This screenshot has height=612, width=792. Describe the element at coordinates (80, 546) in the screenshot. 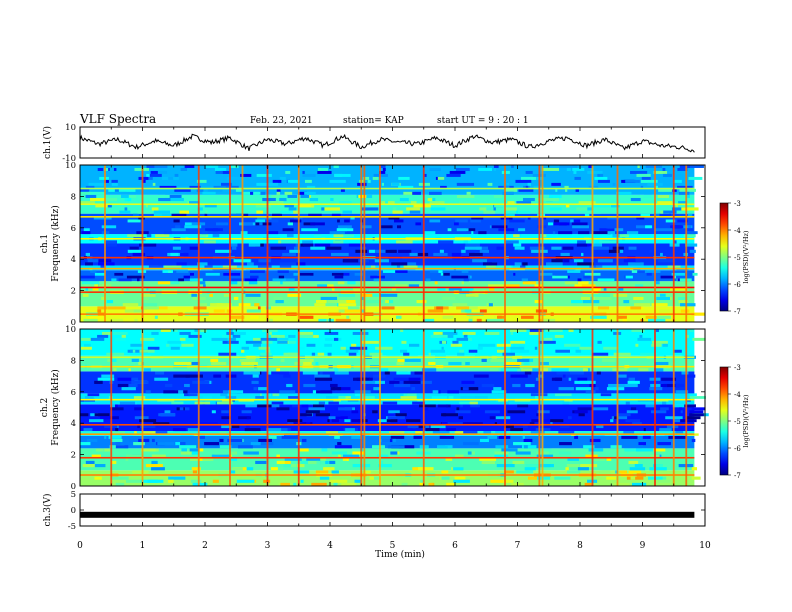

I see `x-tick-label: 0` at that location.